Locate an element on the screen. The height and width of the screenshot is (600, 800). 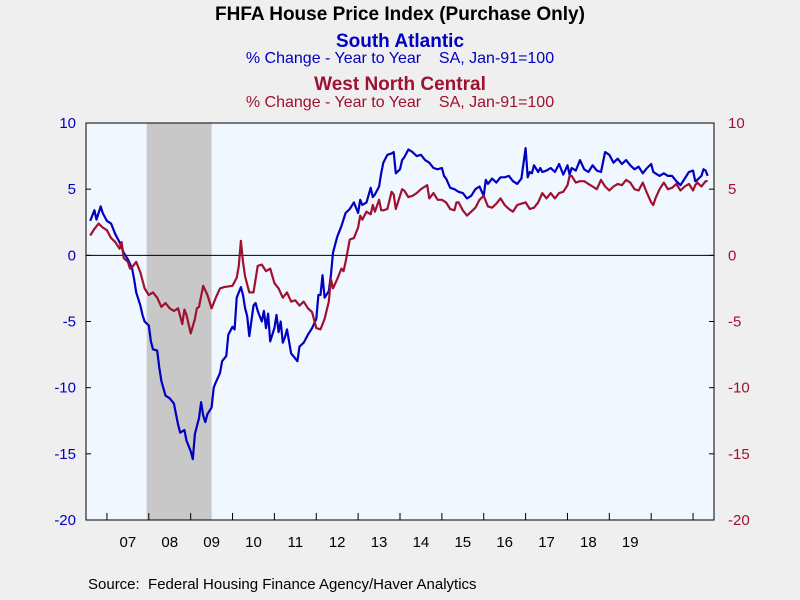
y-tick-label-left: -10 is located at coordinates (65, 388).